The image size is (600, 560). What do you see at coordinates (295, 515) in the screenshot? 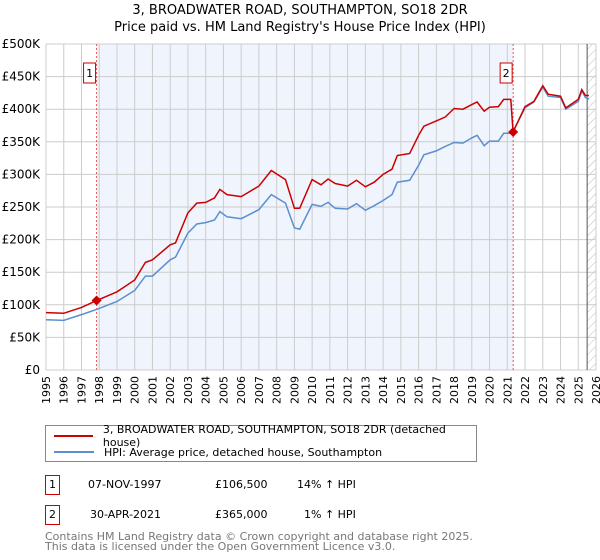
I see `transaction-row: 2 30-APR-2021 £365,000 1% ↑ HPI` at bounding box center [295, 515].